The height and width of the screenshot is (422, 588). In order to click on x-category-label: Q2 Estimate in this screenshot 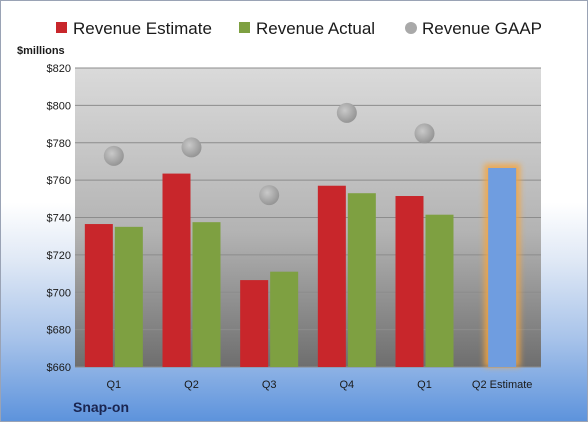, I will do `click(502, 385)`.